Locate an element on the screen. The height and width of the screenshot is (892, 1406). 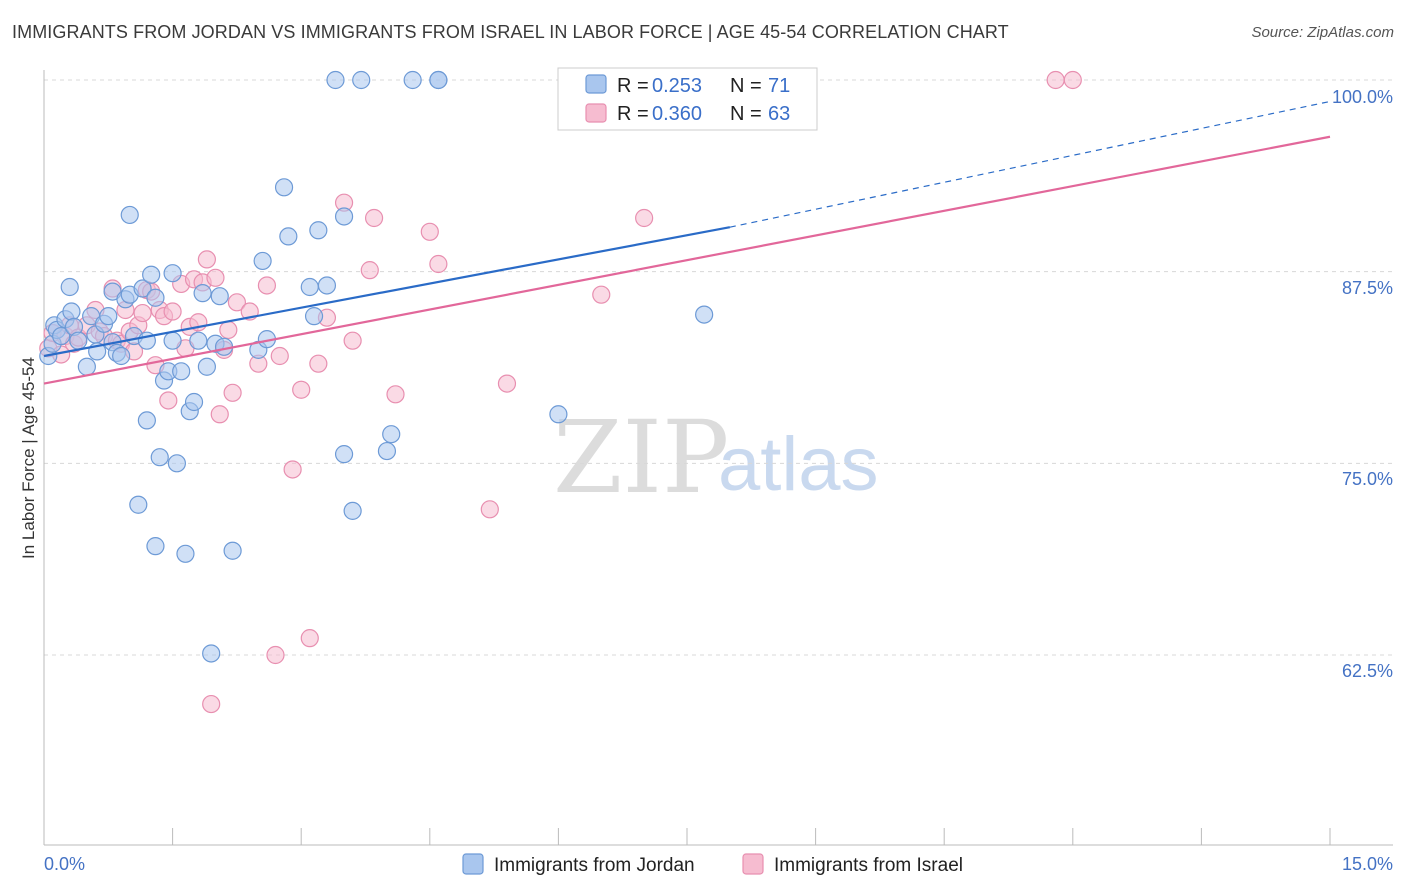
legend-n-value-israel: 63 is located at coordinates (779, 114).